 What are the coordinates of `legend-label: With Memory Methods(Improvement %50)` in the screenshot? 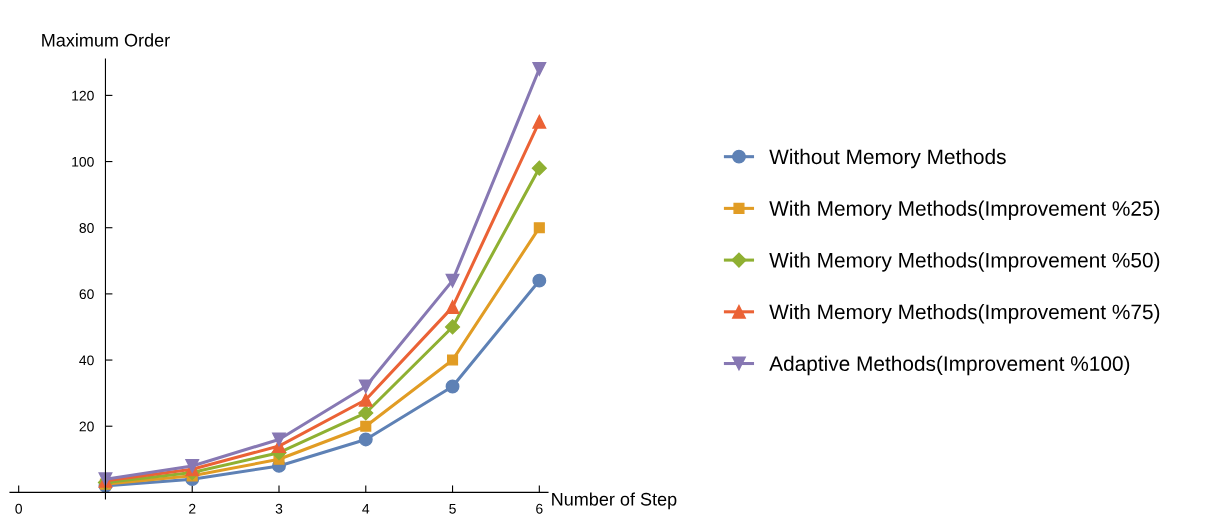 It's located at (964, 262).